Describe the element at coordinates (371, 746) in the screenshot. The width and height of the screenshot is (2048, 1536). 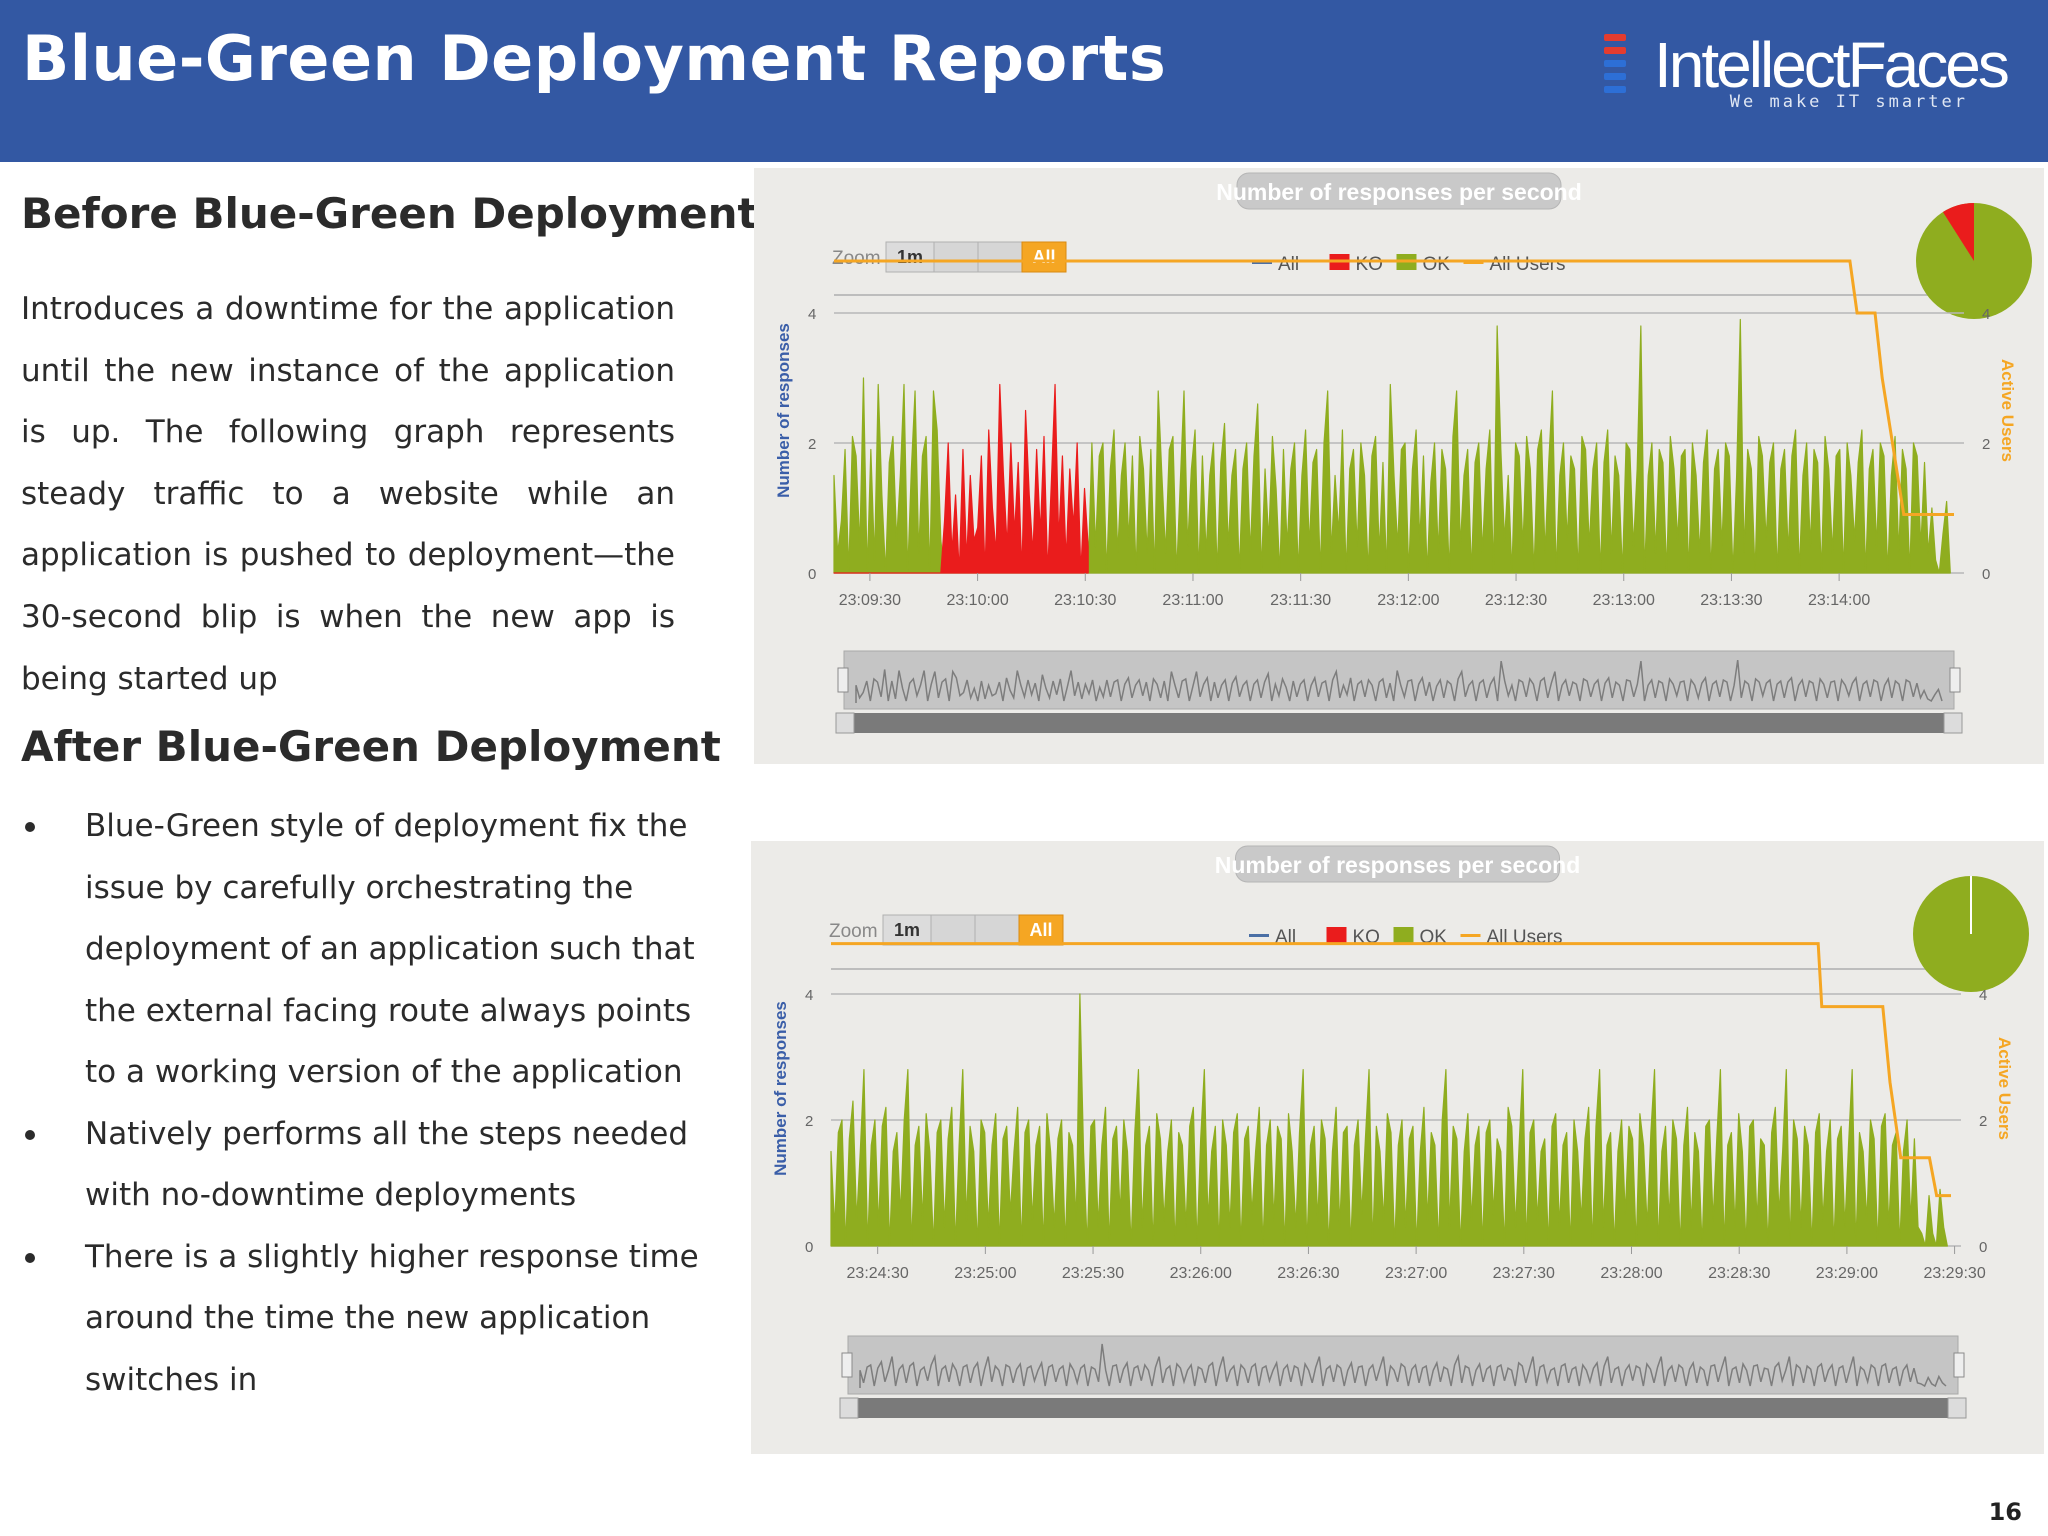
I see `after-heading: After Blue-Green Deployment` at that location.